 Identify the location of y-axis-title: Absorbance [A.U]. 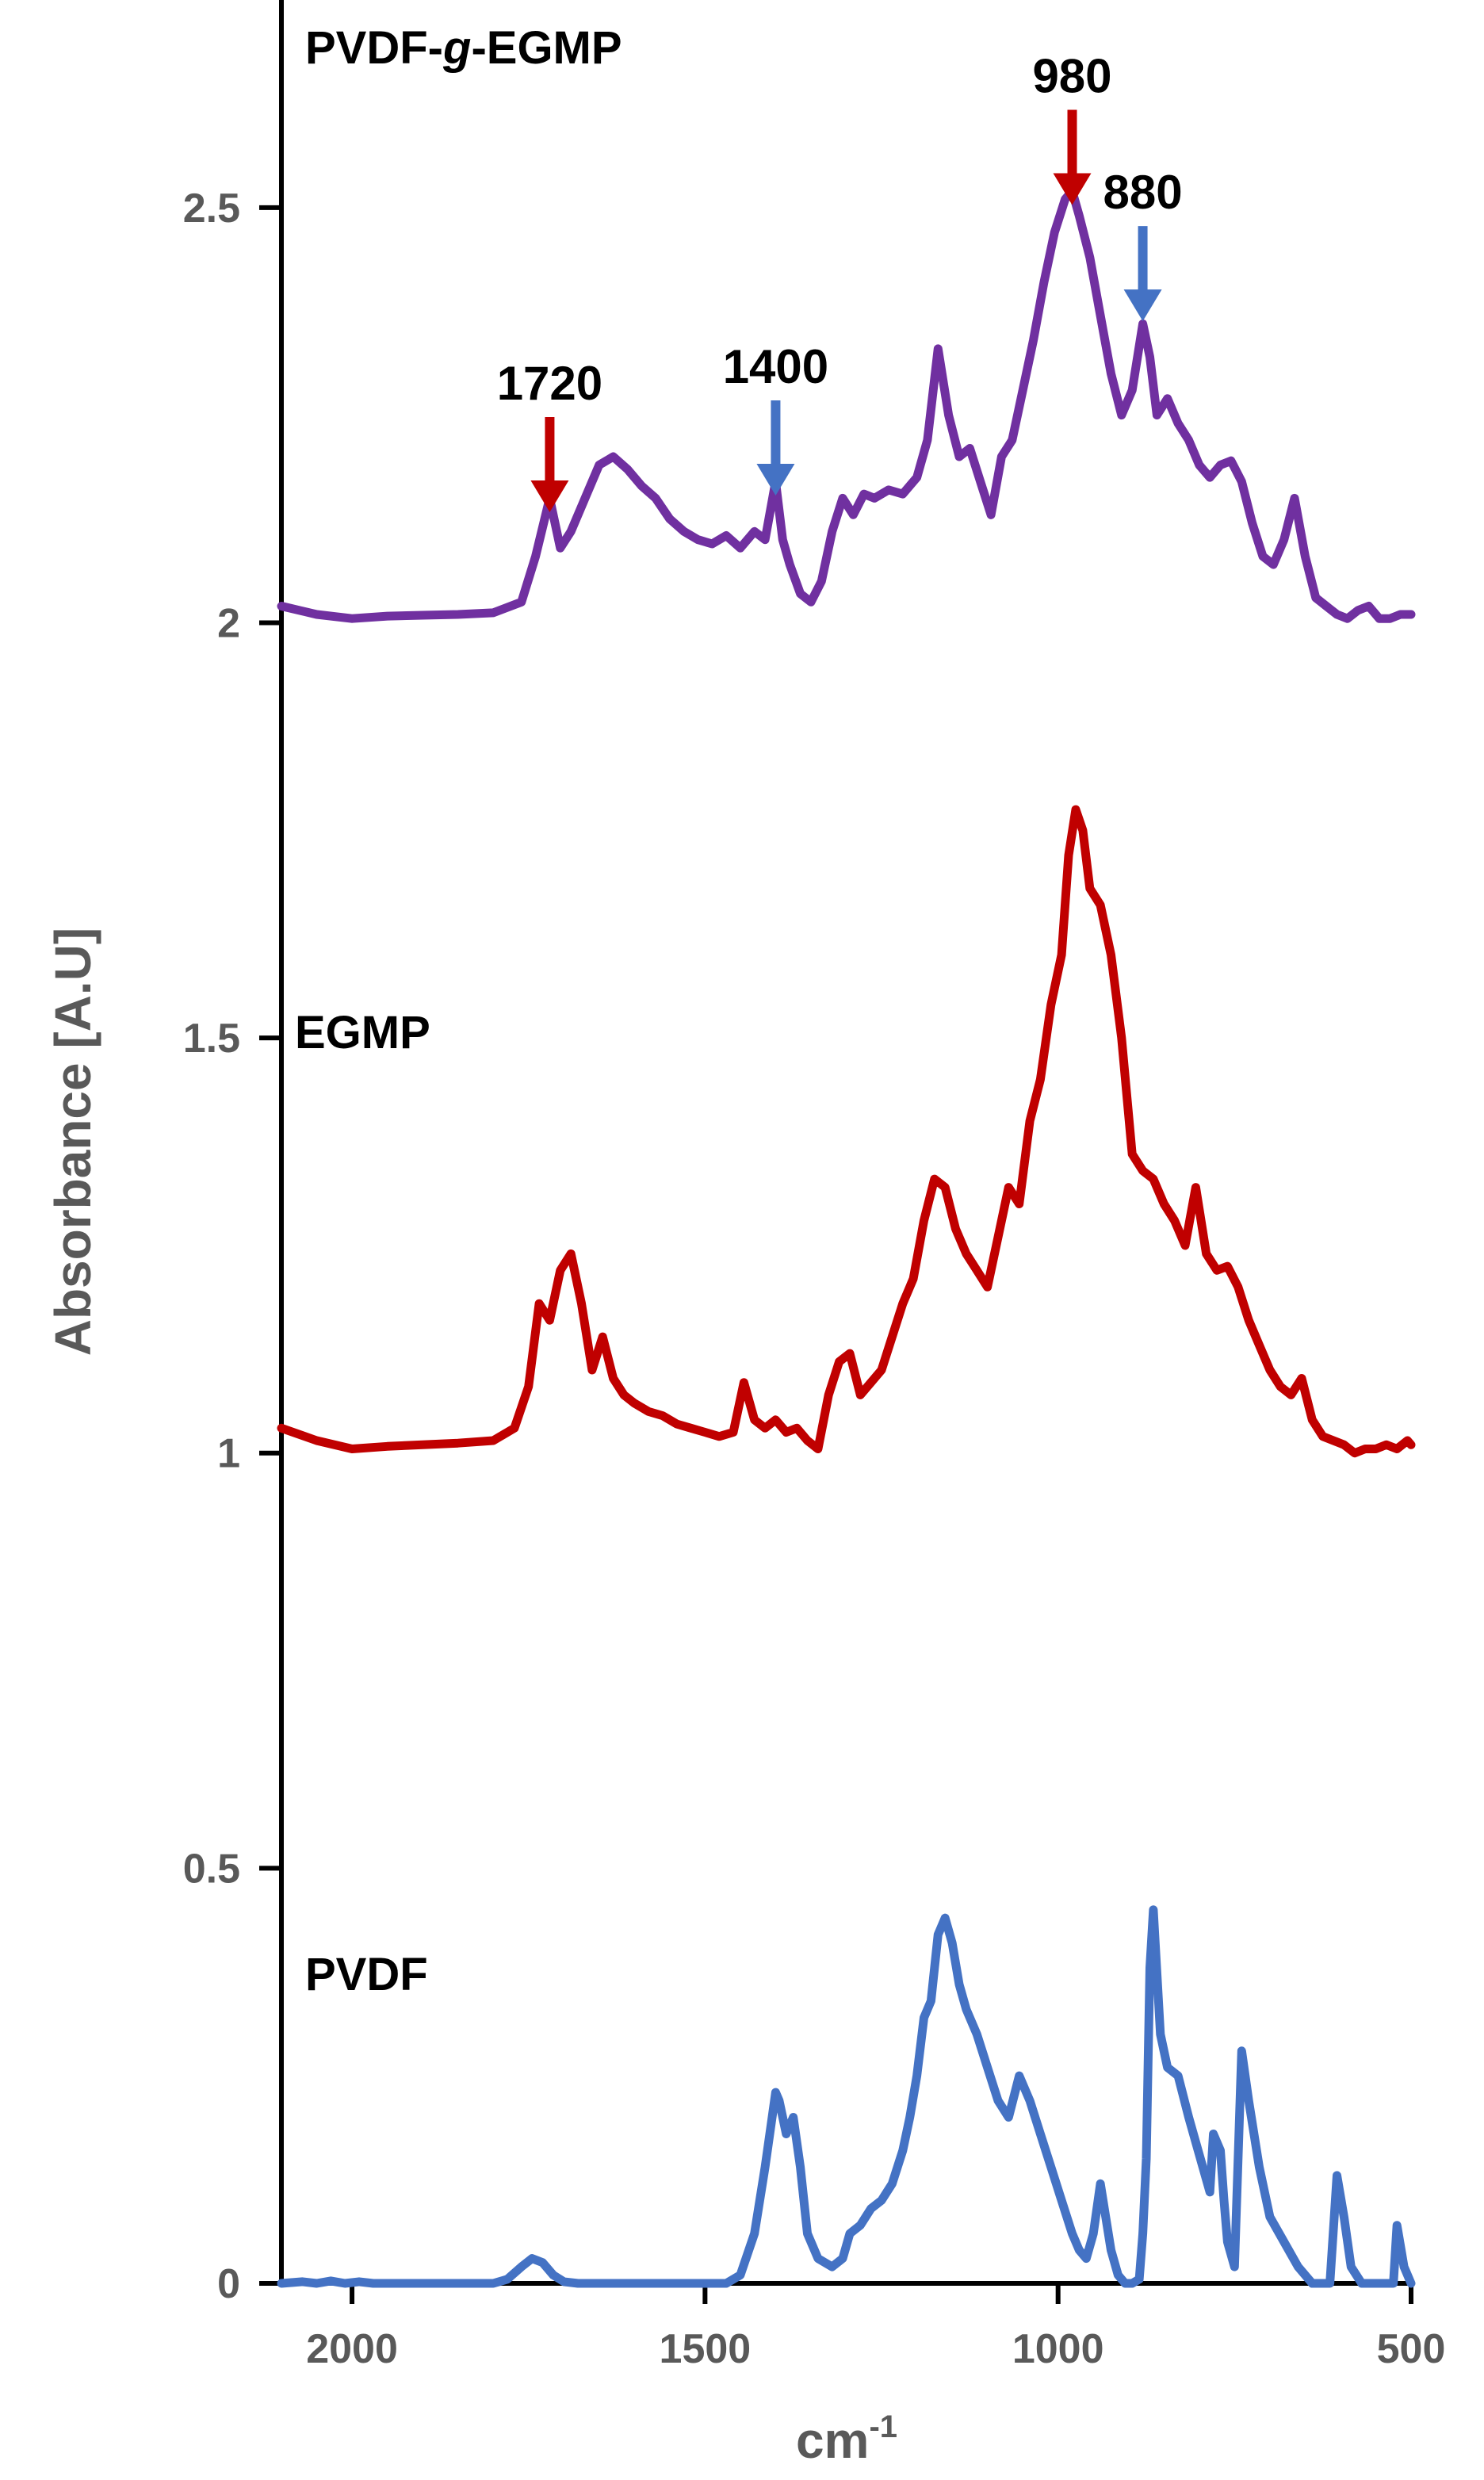
(72, 1142).